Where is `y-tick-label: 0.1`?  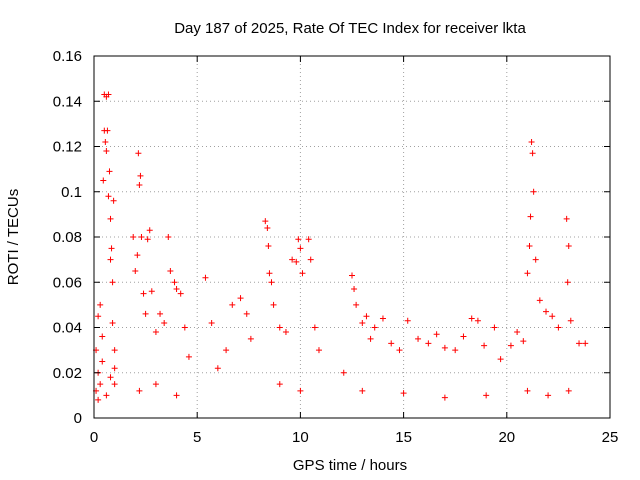 y-tick-label: 0.1 is located at coordinates (71, 192).